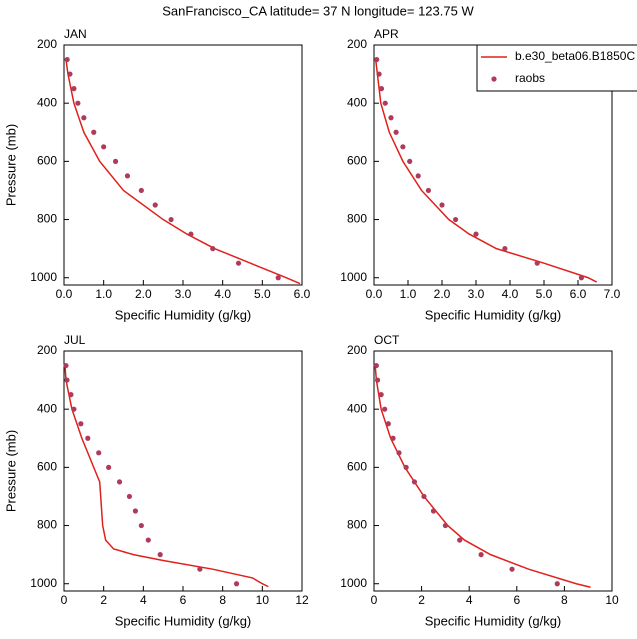 The image size is (637, 639). What do you see at coordinates (302, 600) in the screenshot?
I see `x-tick-label: 12` at bounding box center [302, 600].